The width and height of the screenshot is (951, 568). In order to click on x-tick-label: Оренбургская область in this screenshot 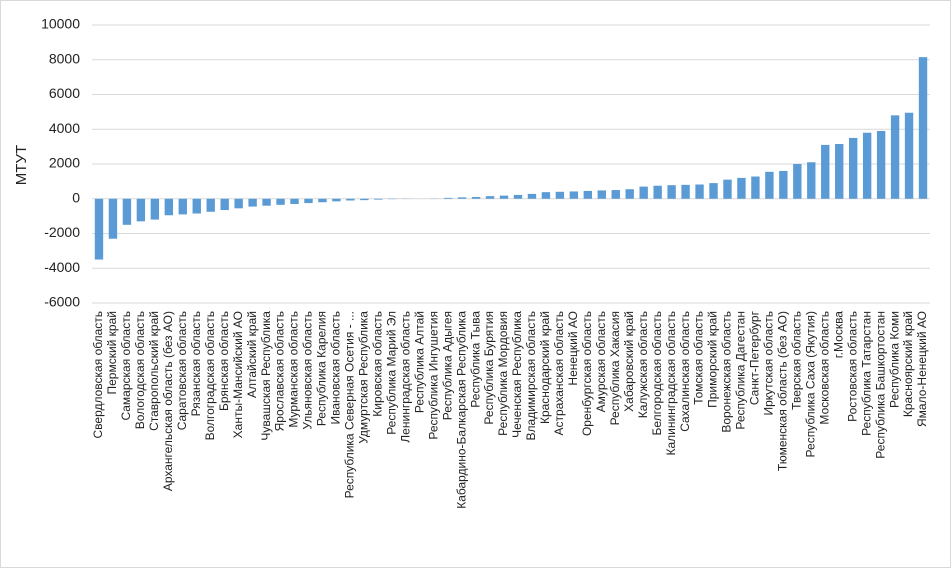, I will do `click(587, 373)`.